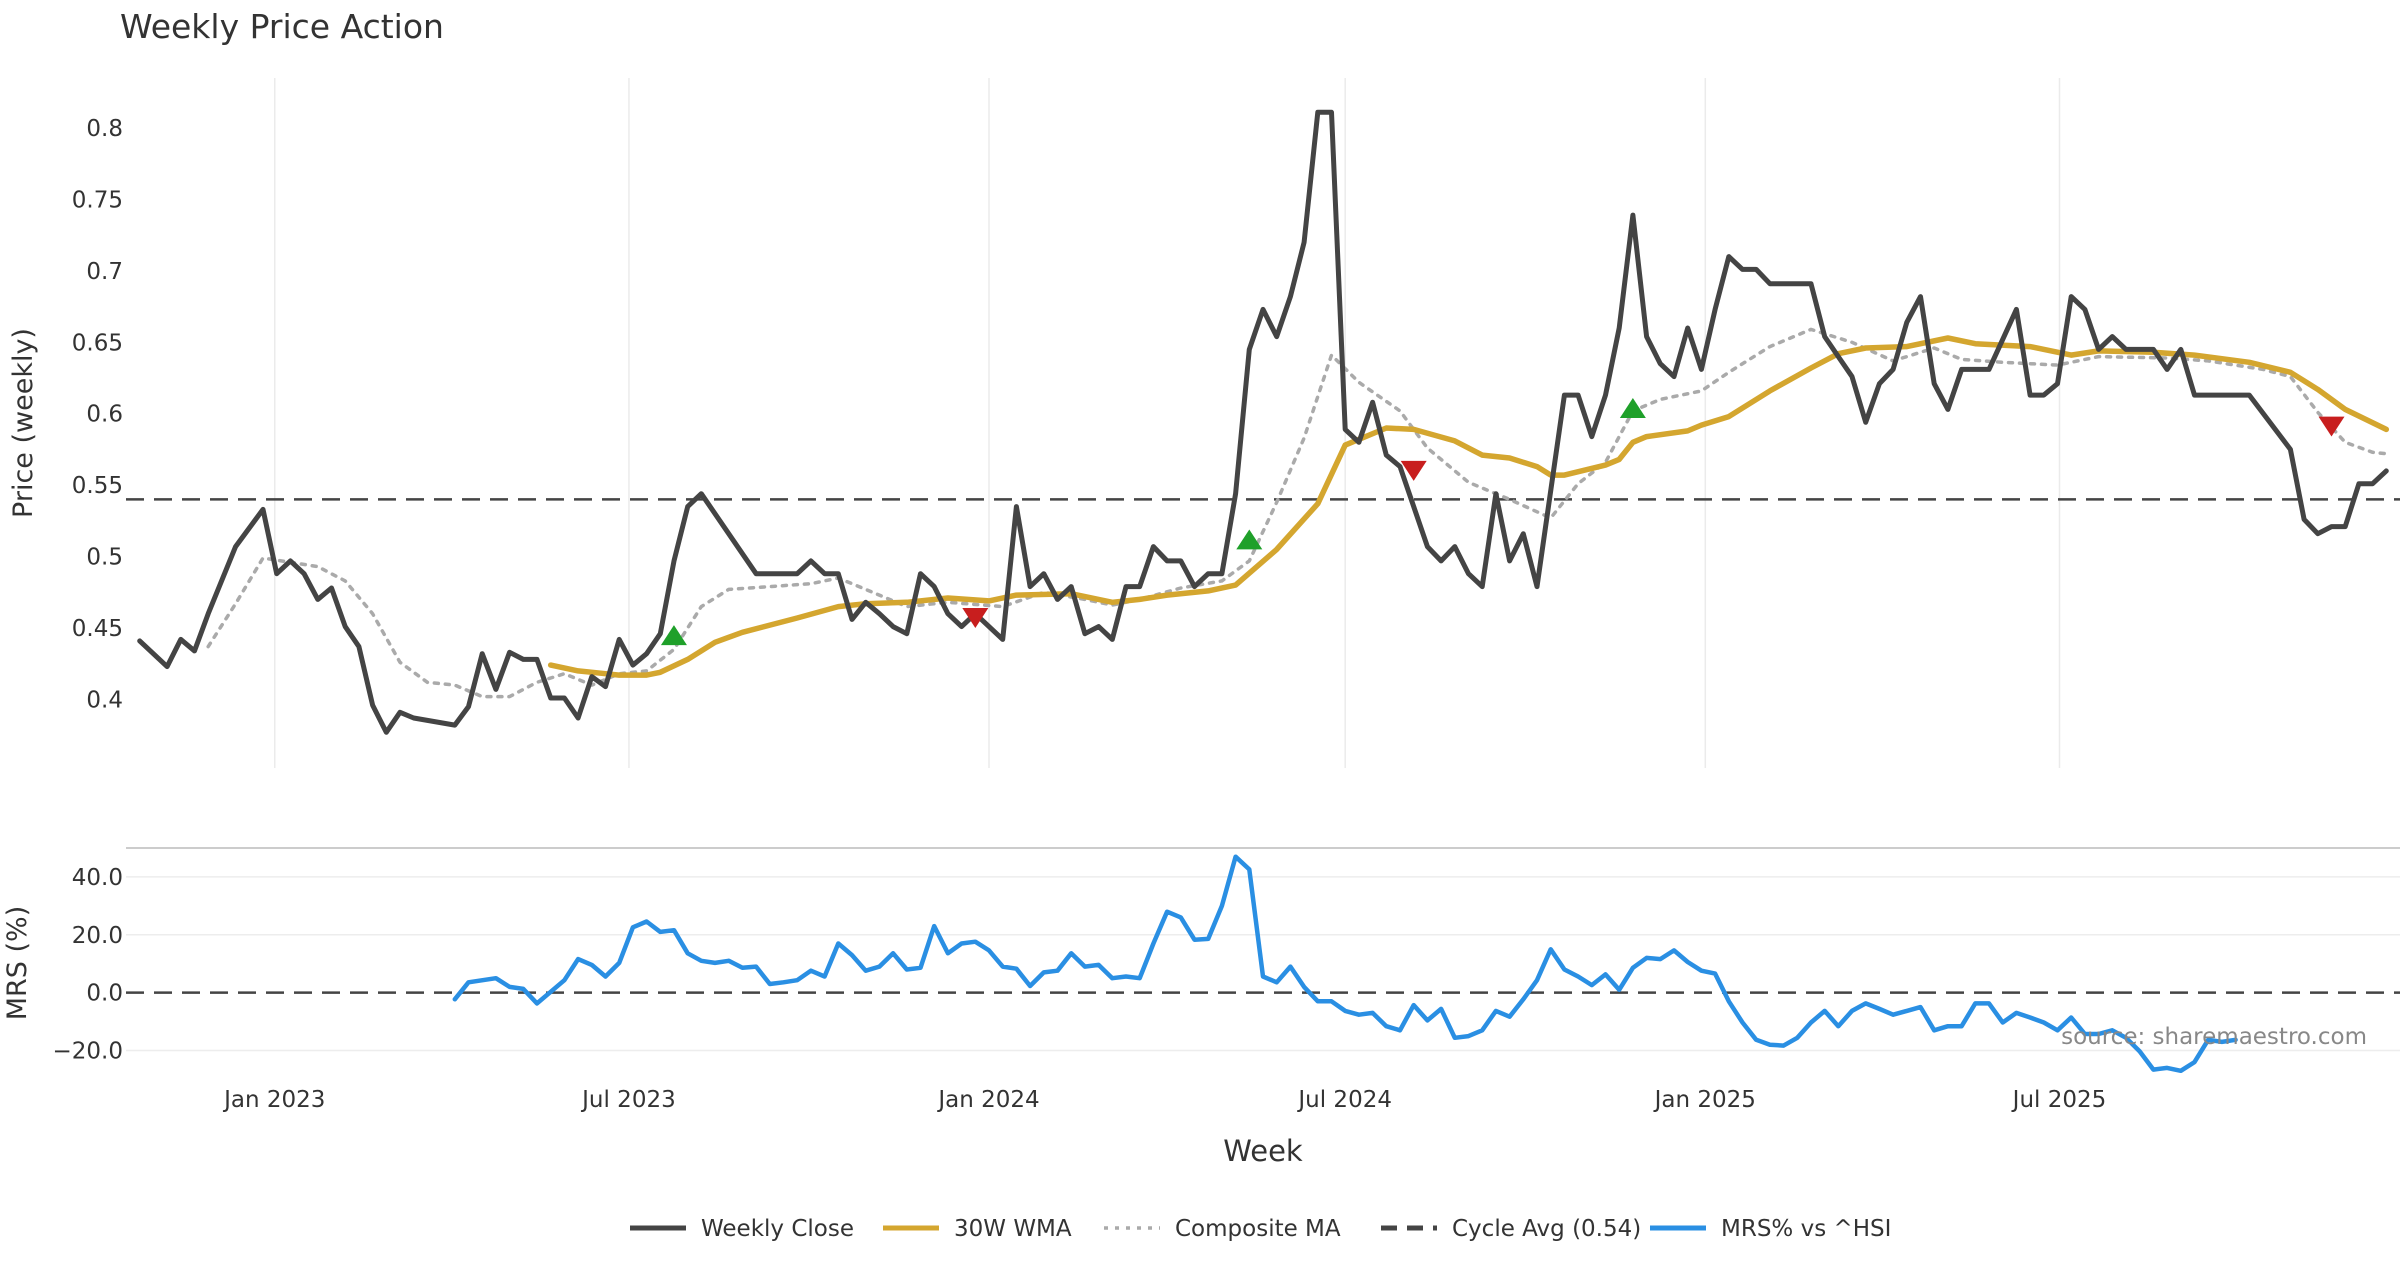  What do you see at coordinates (2059, 1100) in the screenshot?
I see `x-tick-label: Jul 2025` at bounding box center [2059, 1100].